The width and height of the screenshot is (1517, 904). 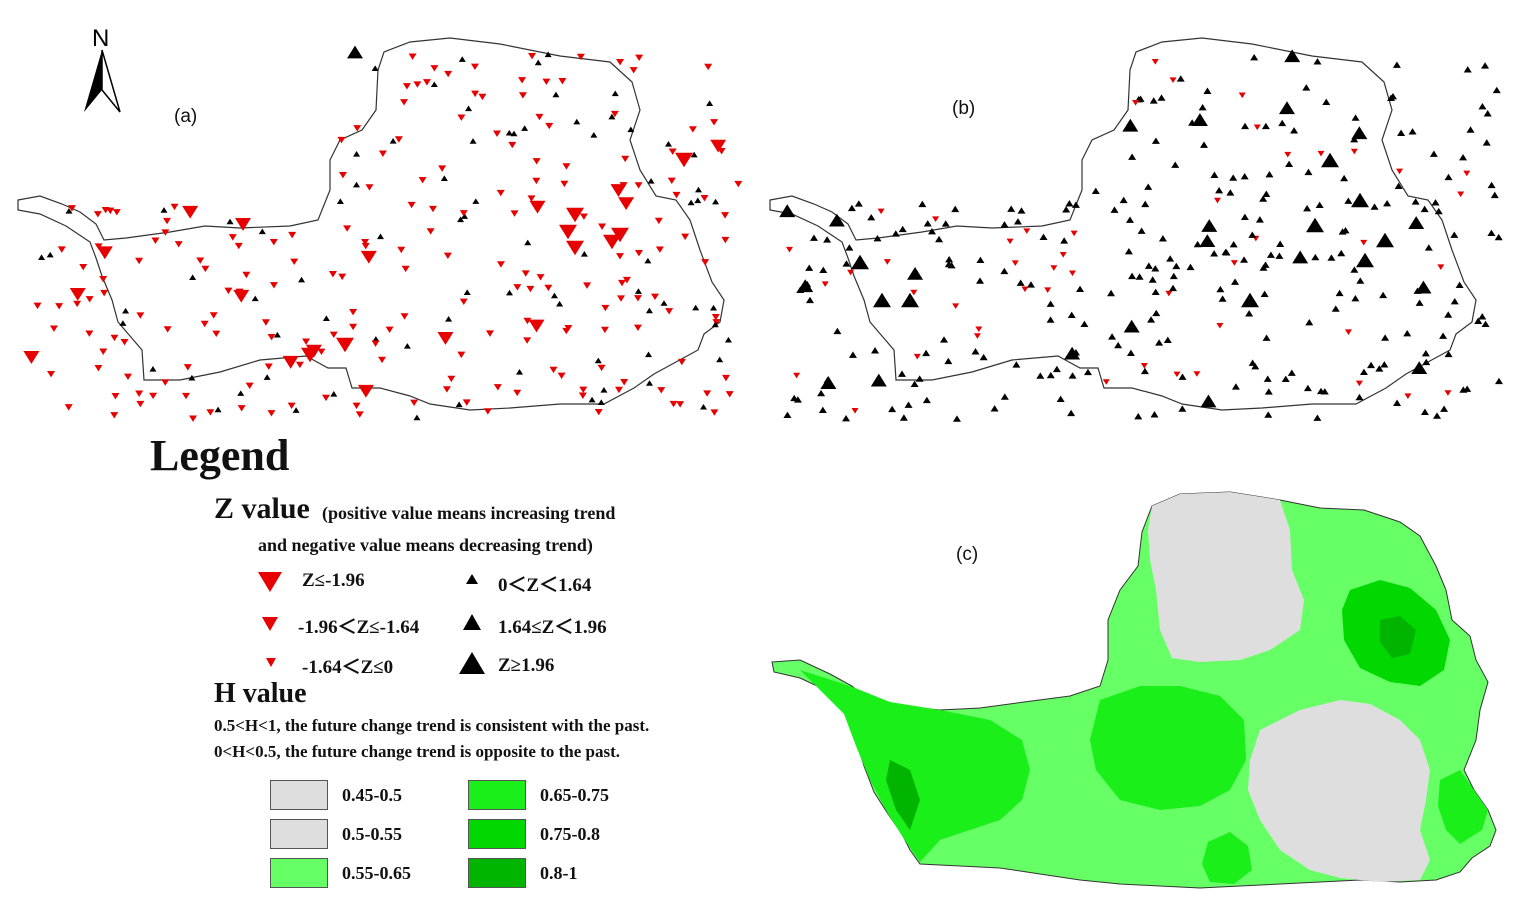 I want to click on legend-label-z-164-196: 1.64≤Z＜1.96, so click(x=552, y=627).